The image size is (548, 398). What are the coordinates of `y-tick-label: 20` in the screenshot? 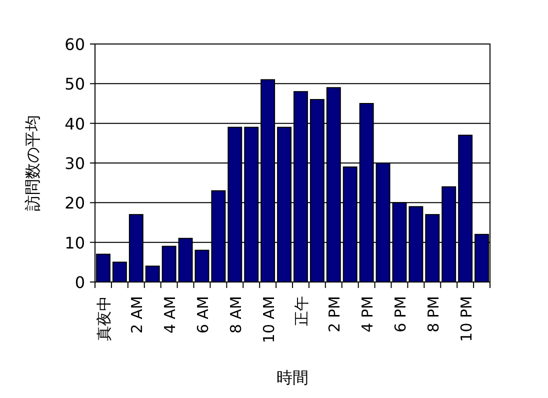 It's located at (74, 203).